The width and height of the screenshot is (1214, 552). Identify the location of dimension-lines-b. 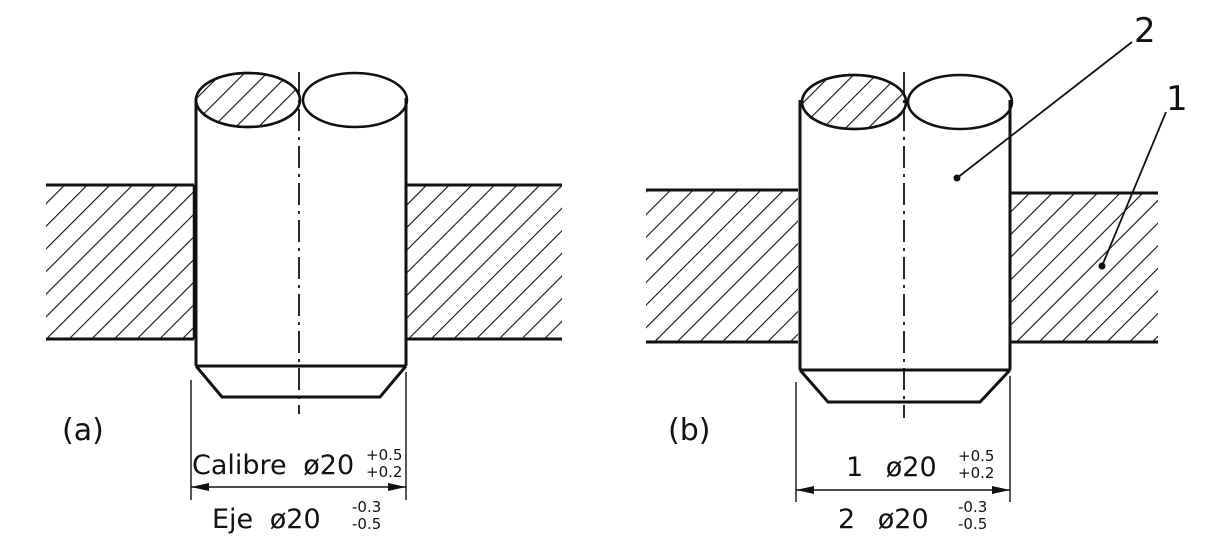
(903, 439).